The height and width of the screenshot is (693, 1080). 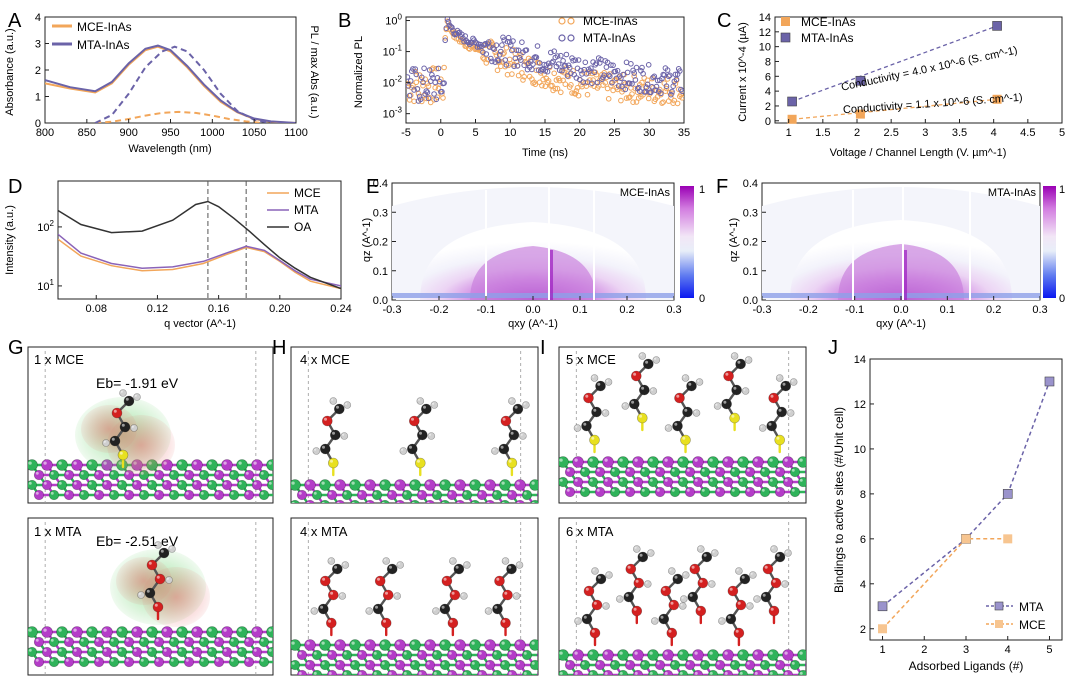 I want to click on chart-j-point-mce, so click(x=1008, y=539).